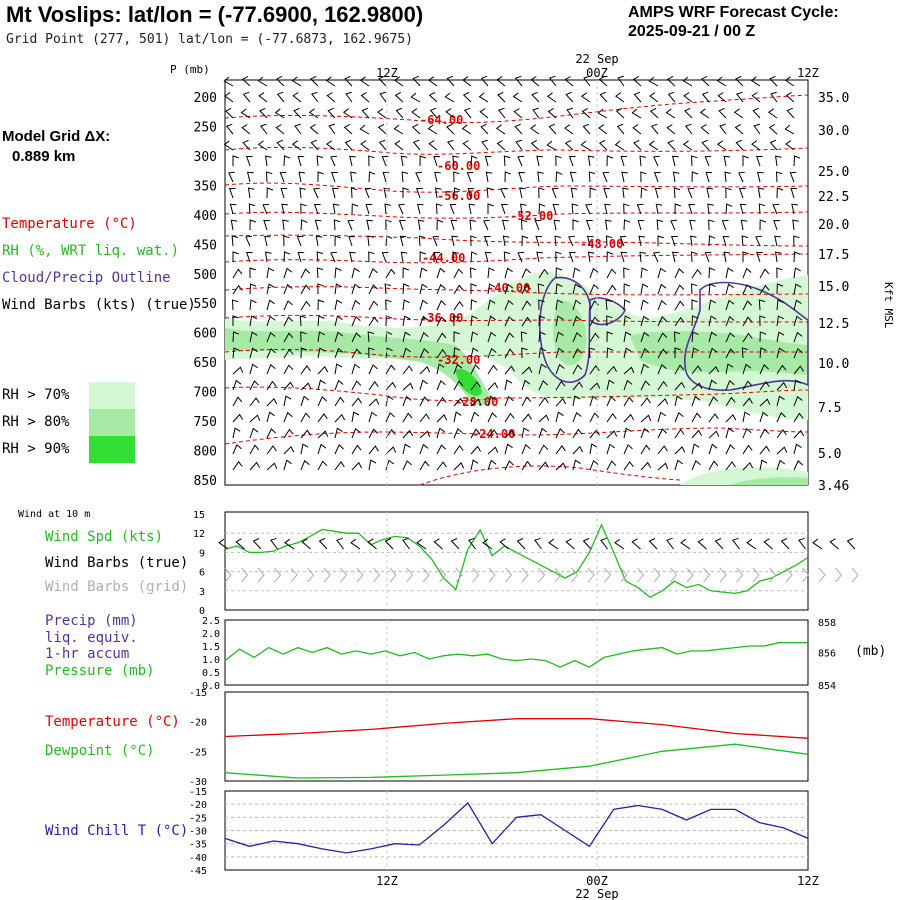  What do you see at coordinates (198, 723) in the screenshot?
I see `temp-tick-label: -20` at bounding box center [198, 723].